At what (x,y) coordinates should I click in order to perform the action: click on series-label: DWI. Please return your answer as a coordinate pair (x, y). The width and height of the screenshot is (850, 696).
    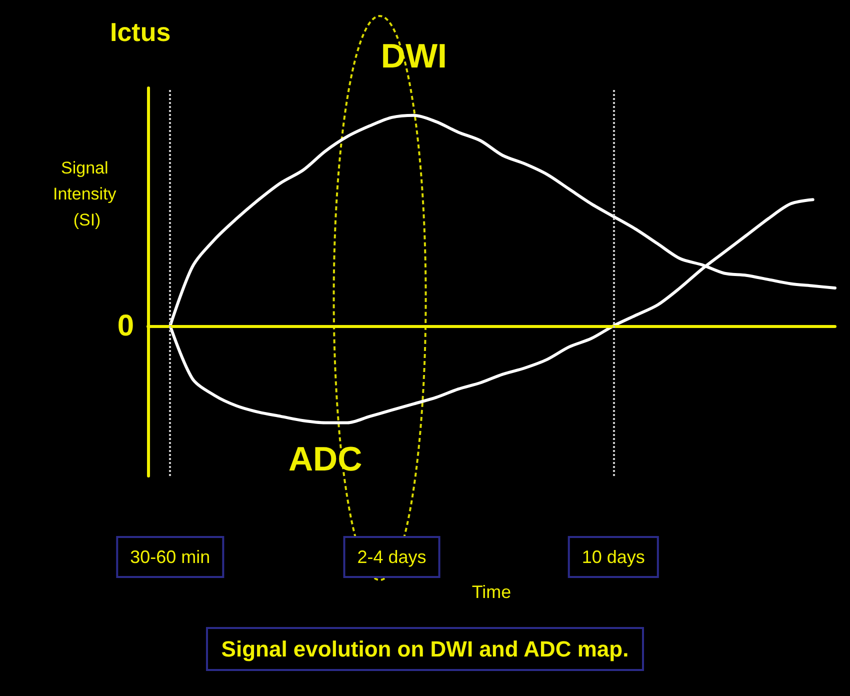
    Looking at the image, I should click on (413, 56).